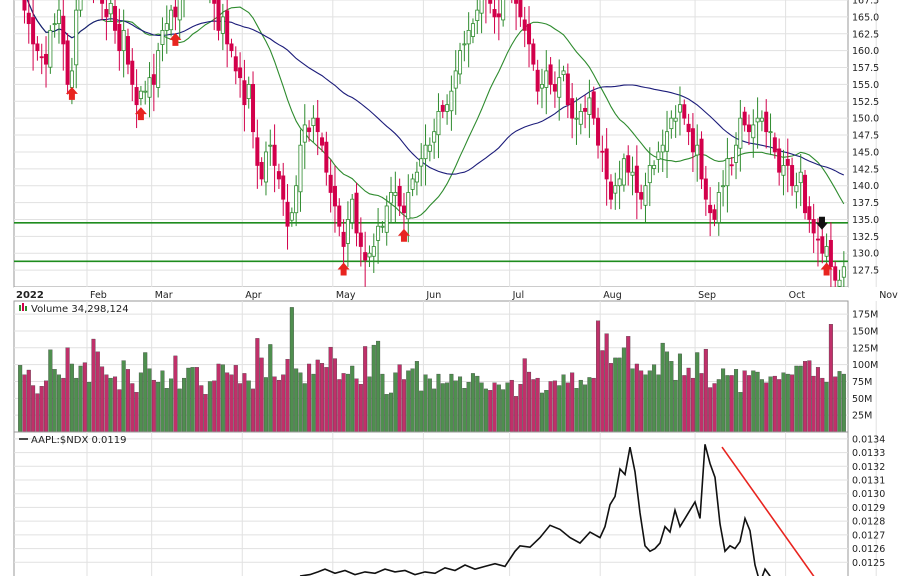 The width and height of the screenshot is (900, 576). What do you see at coordinates (821, 223) in the screenshot?
I see `down-arrow-icon` at bounding box center [821, 223].